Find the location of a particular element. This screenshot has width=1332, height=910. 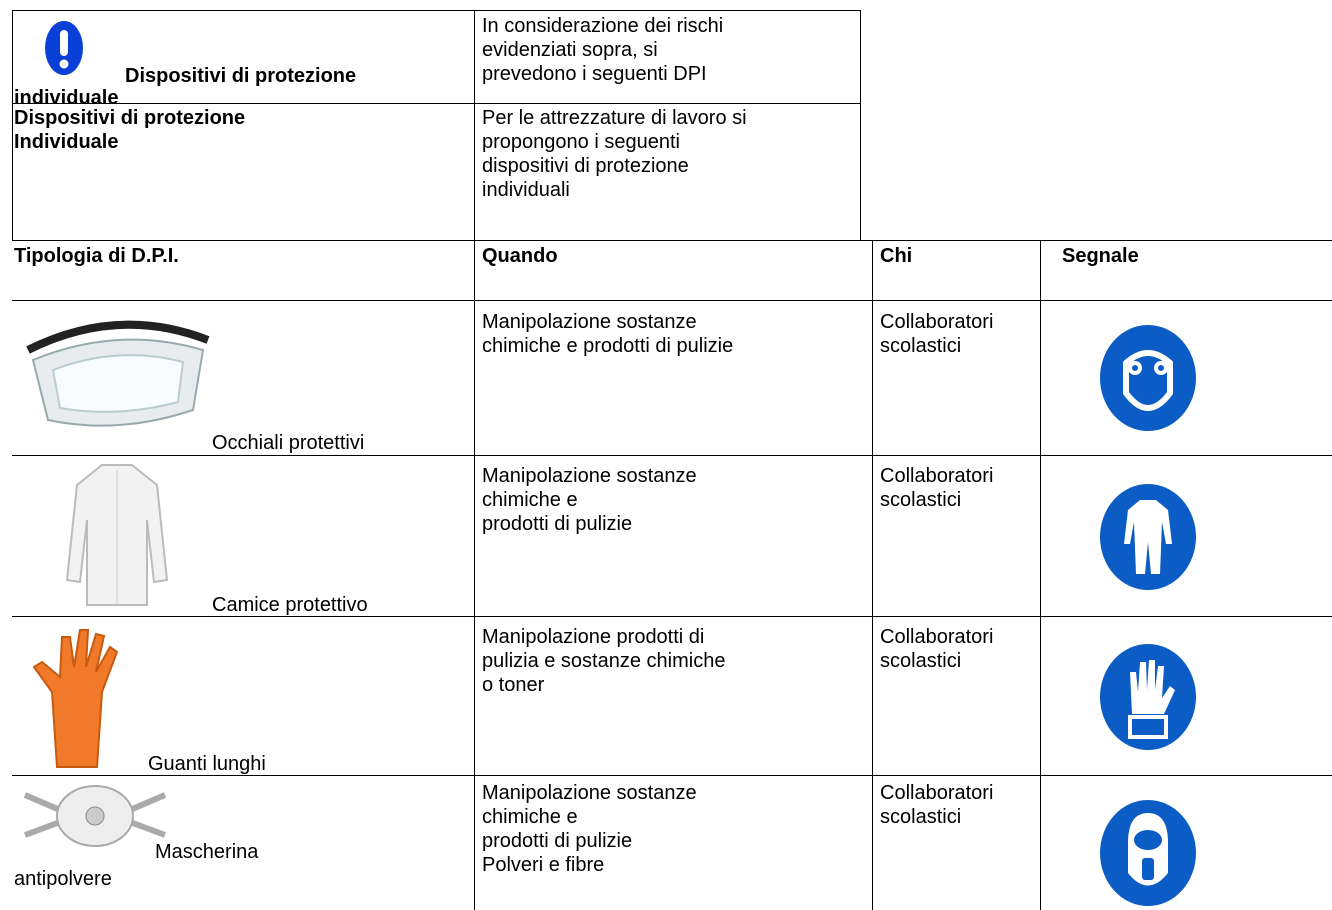

column-header: Chi is located at coordinates (896, 256).